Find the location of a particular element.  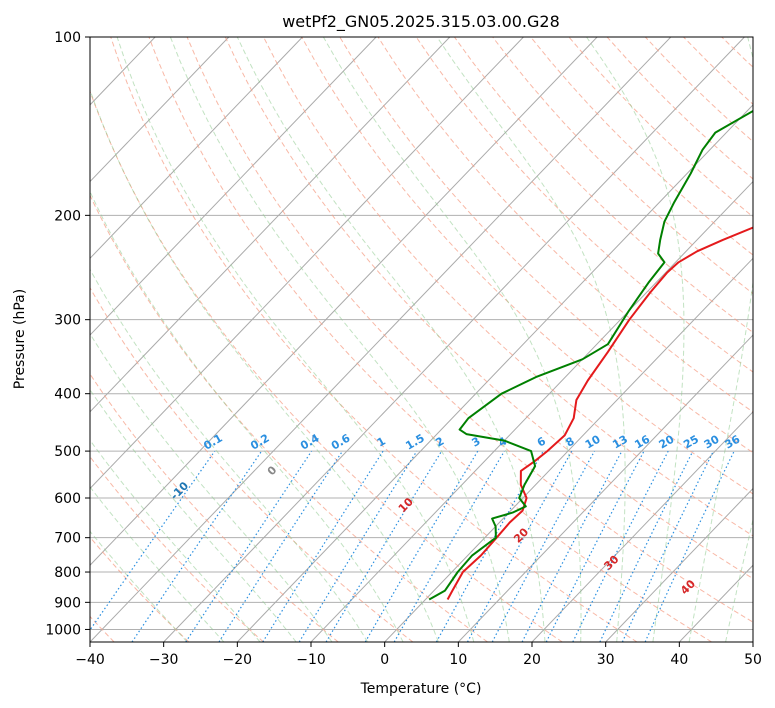

y-tick-label: 700 is located at coordinates (67, 539).